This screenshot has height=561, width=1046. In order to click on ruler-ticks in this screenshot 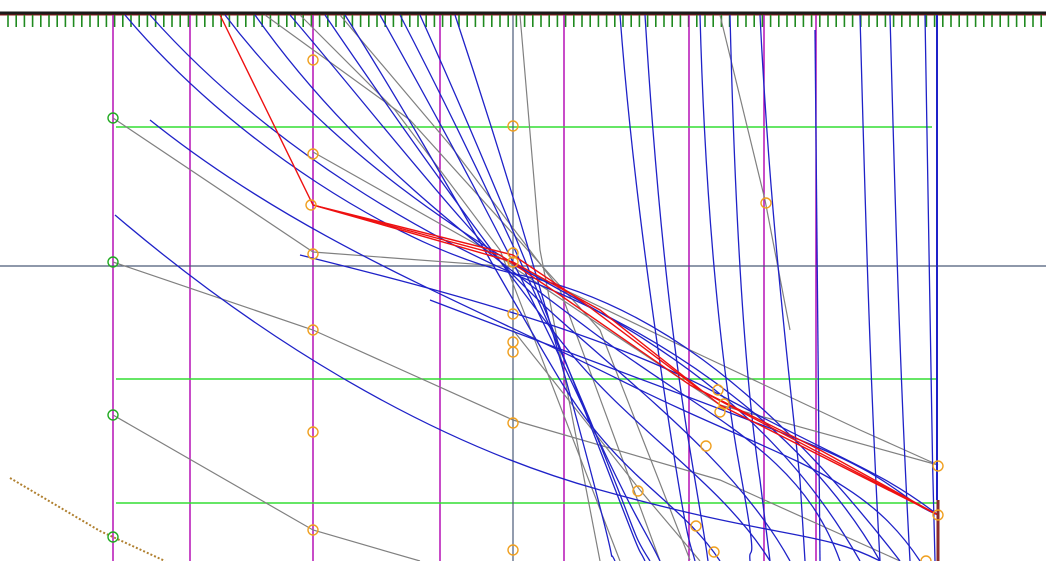, I will do `click(524, 21)`.